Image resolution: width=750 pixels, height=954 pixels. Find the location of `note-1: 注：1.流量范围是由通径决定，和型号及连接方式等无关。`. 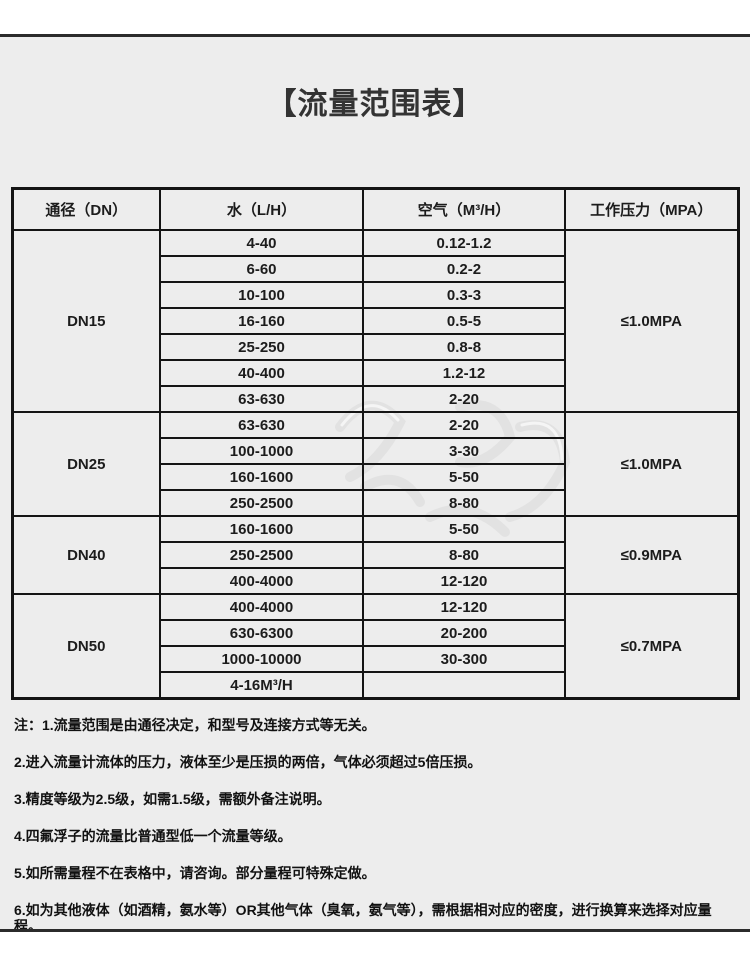

note-1: 注：1.流量范围是由通径决定，和型号及连接方式等无关。 is located at coordinates (195, 725).